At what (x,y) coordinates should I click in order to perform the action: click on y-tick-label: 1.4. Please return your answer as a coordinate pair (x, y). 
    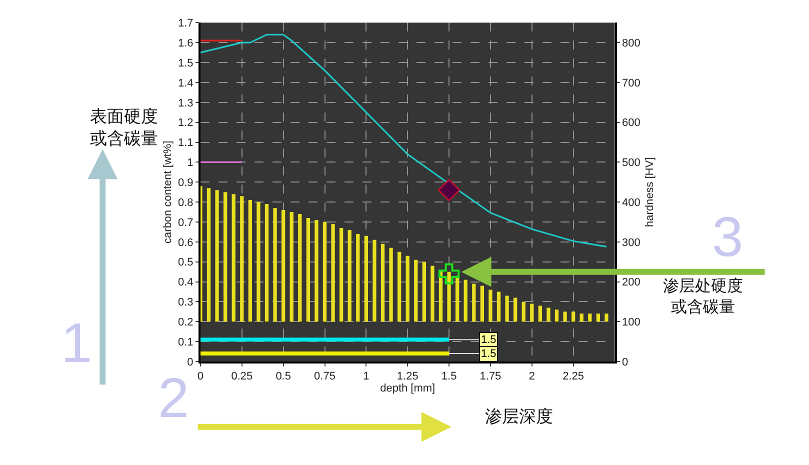
    Looking at the image, I should click on (186, 83).